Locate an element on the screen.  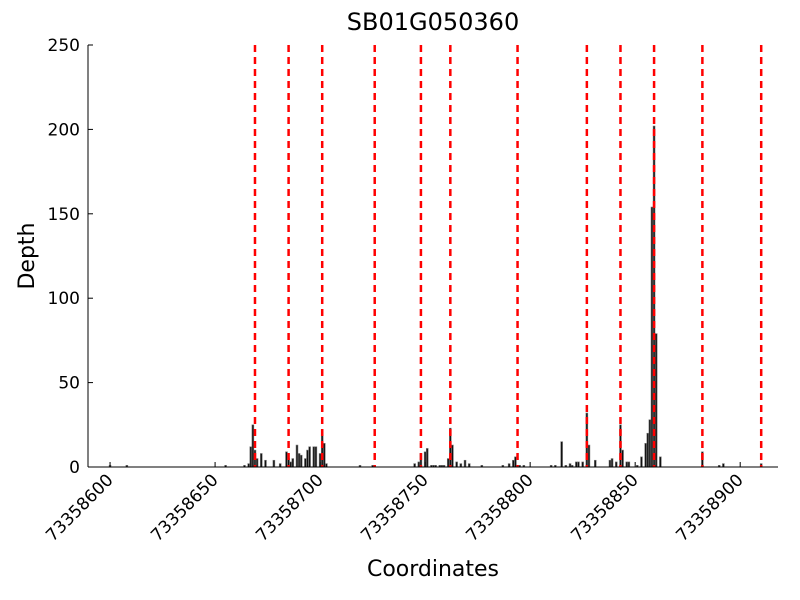
x-tick-label: 73358750 is located at coordinates (394, 507).